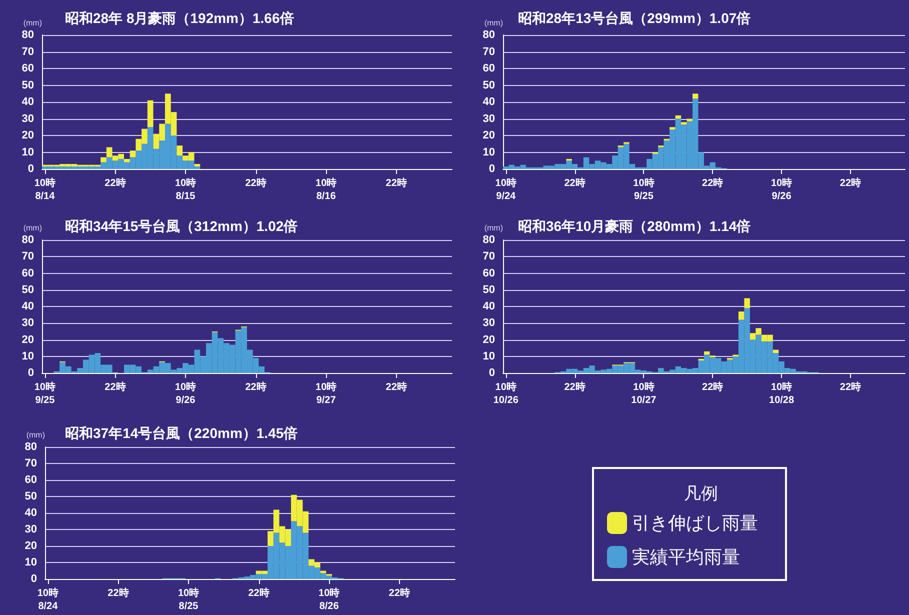 The height and width of the screenshot is (615, 909). What do you see at coordinates (634, 18) in the screenshot?
I see `chart-title: 昭和28年13号台風（299mm）1.07倍` at bounding box center [634, 18].